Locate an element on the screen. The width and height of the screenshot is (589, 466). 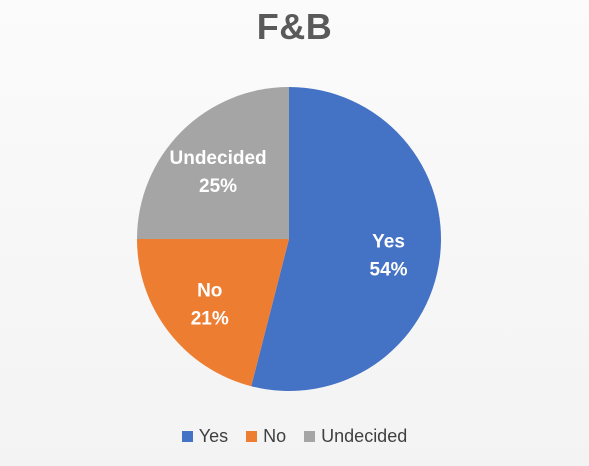
data-label-category-yes: Yes is located at coordinates (388, 242).